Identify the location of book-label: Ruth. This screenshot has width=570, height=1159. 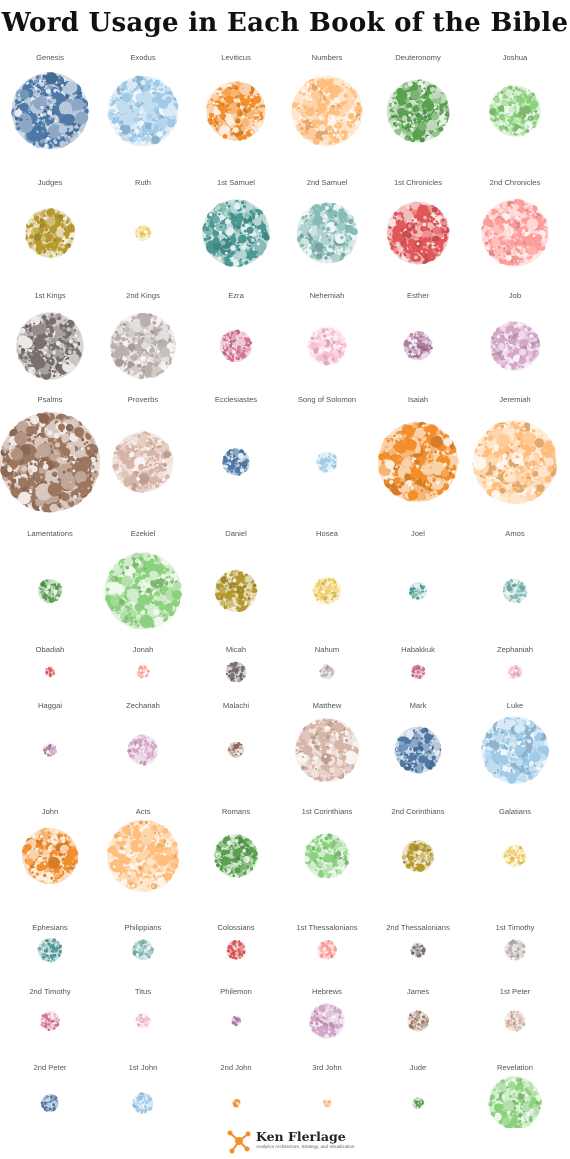
(143, 182).